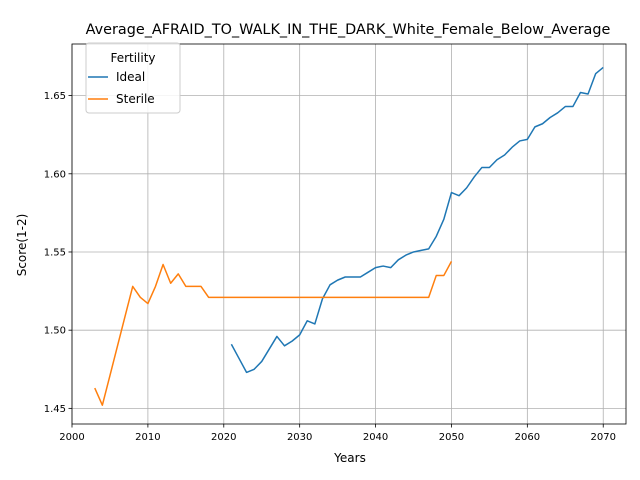  I want to click on y-tick-label: 1.45, so click(55, 409).